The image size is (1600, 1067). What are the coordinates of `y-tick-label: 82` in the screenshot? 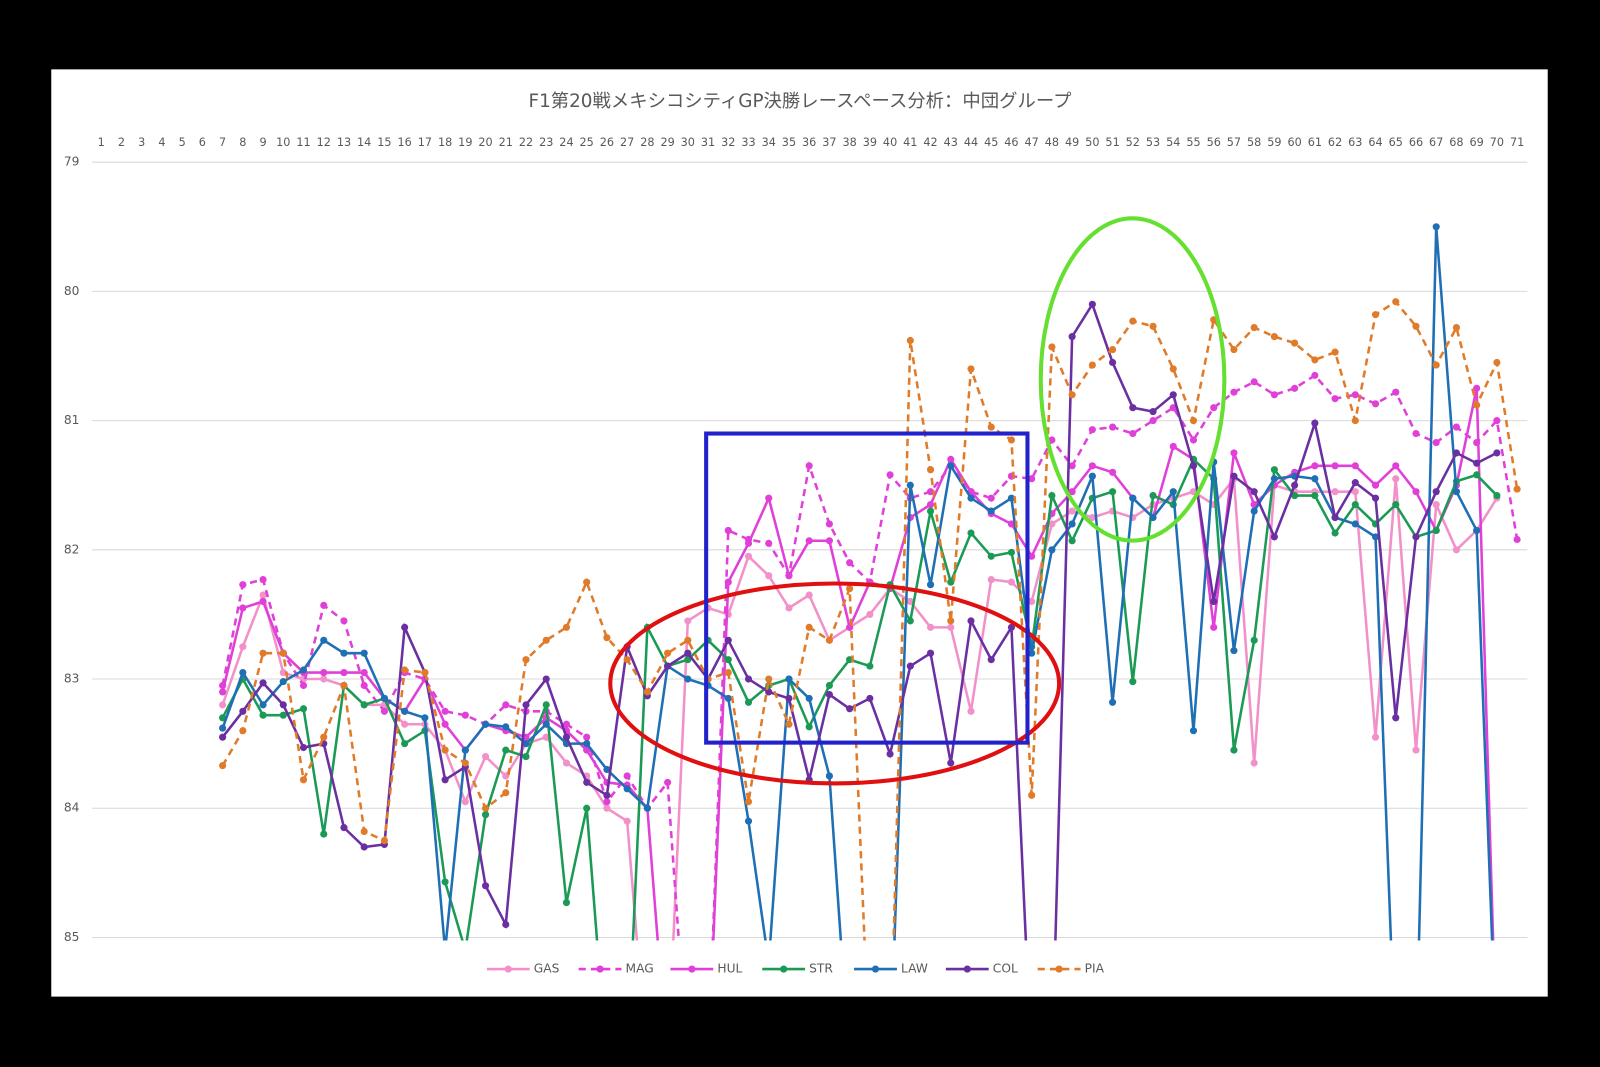 It's located at (72, 549).